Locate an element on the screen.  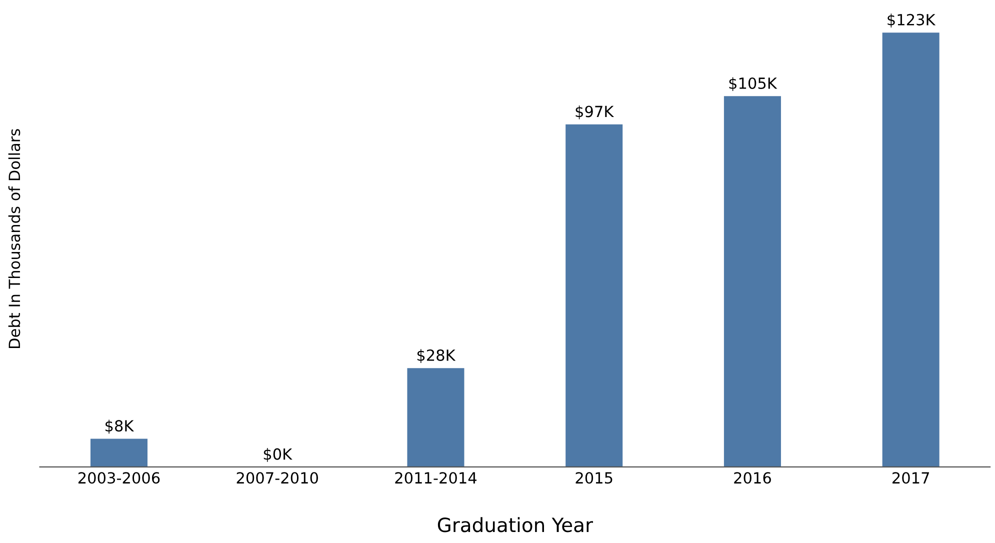
x-tick-label: 2015 is located at coordinates (594, 478).